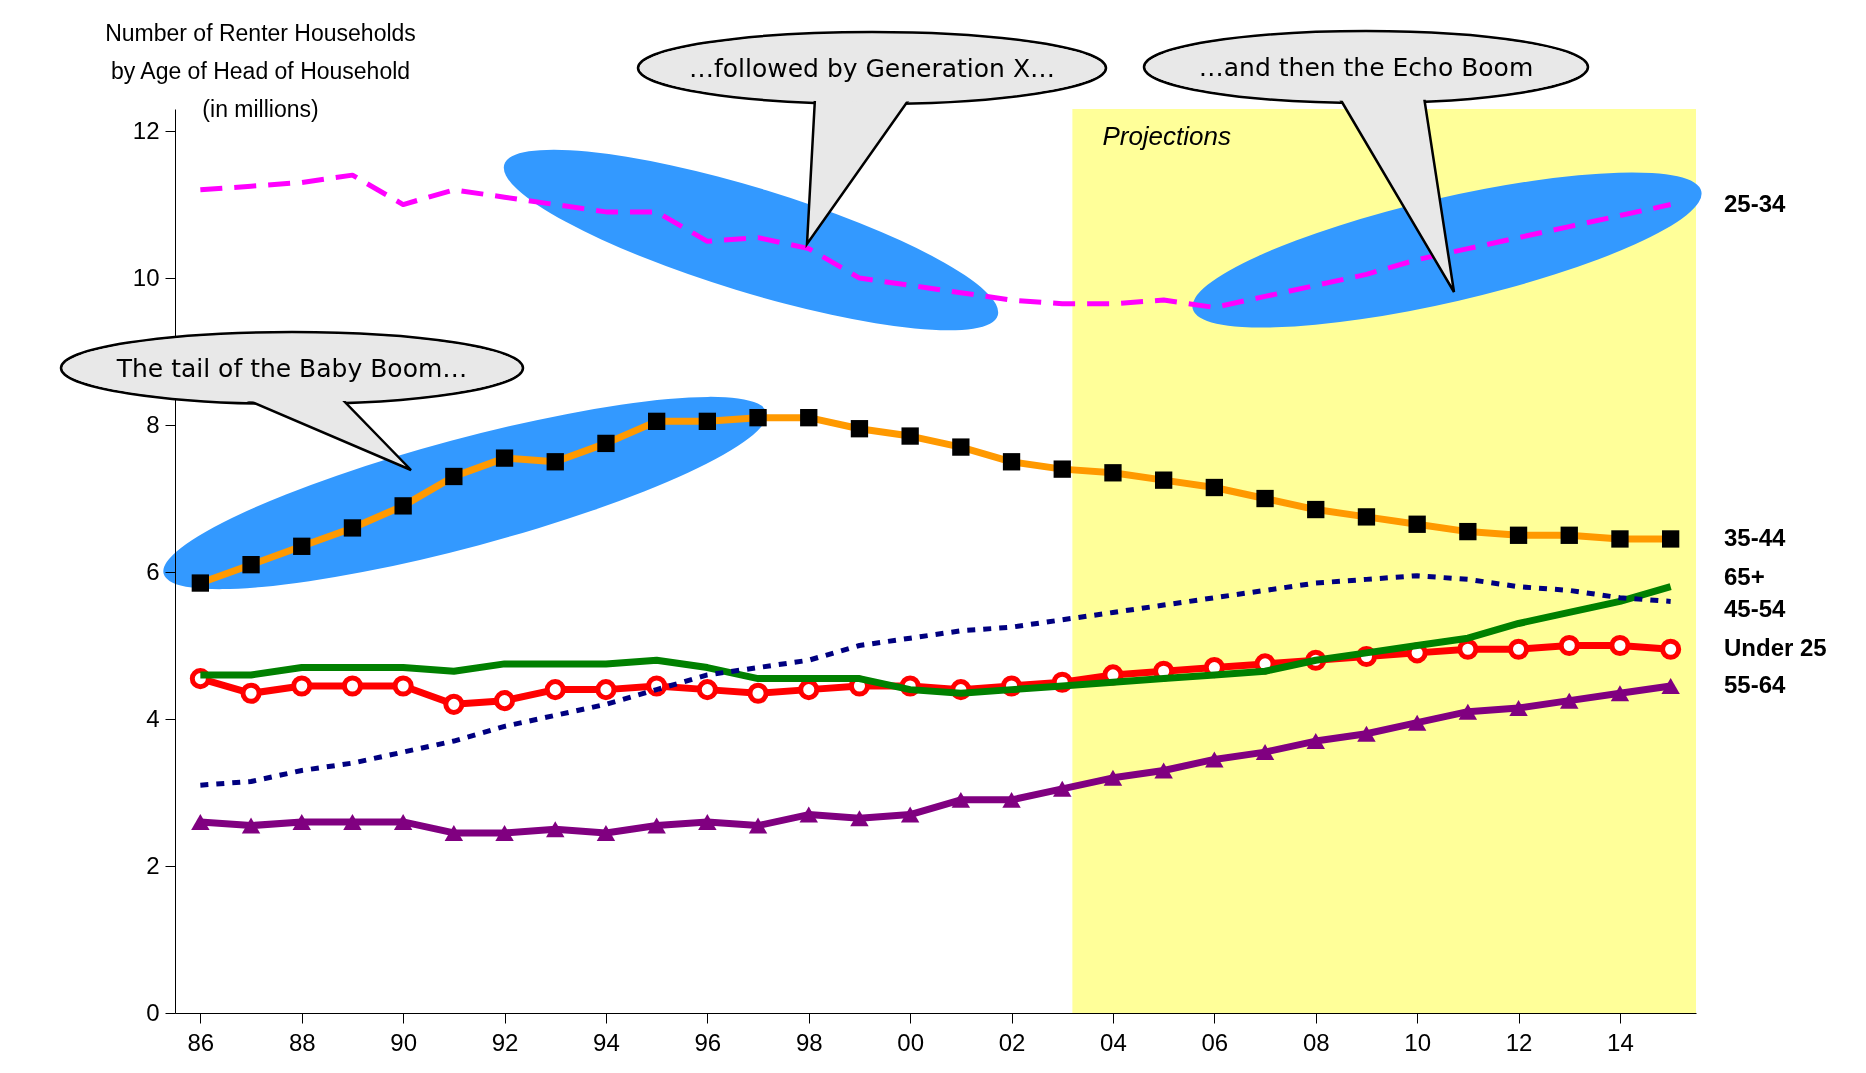 This screenshot has width=1866, height=1073. I want to click on x-tick-label: 14, so click(1620, 1042).